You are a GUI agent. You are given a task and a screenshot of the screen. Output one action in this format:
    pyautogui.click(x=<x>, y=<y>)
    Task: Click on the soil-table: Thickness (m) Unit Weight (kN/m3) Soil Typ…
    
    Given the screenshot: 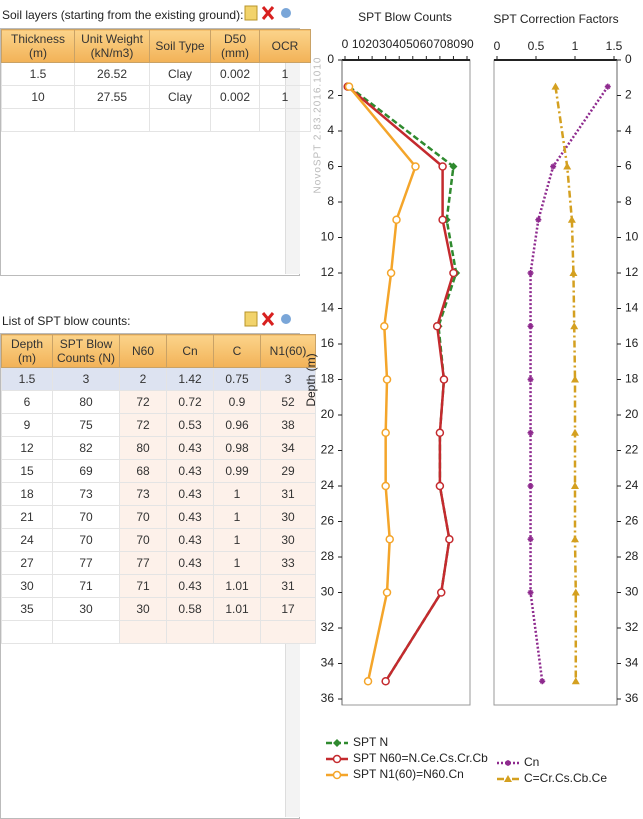 What is the action you would take?
    pyautogui.click(x=156, y=80)
    